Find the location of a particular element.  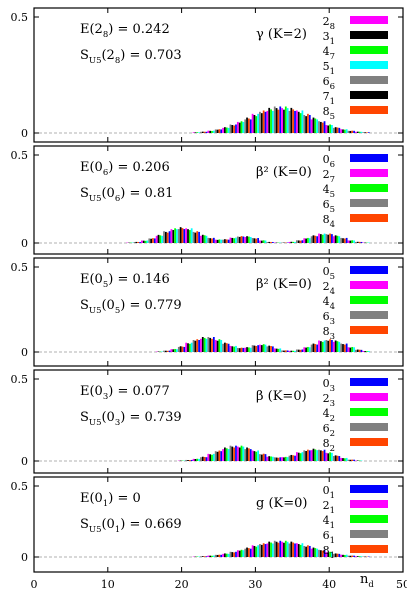

legend-label-part: 3 is located at coordinates (332, 322).